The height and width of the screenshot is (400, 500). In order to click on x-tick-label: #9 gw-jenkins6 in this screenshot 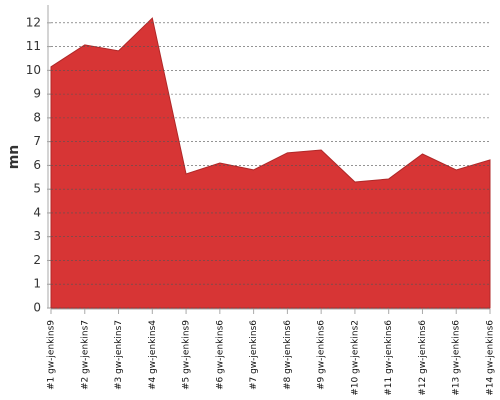, I will do `click(322, 355)`.